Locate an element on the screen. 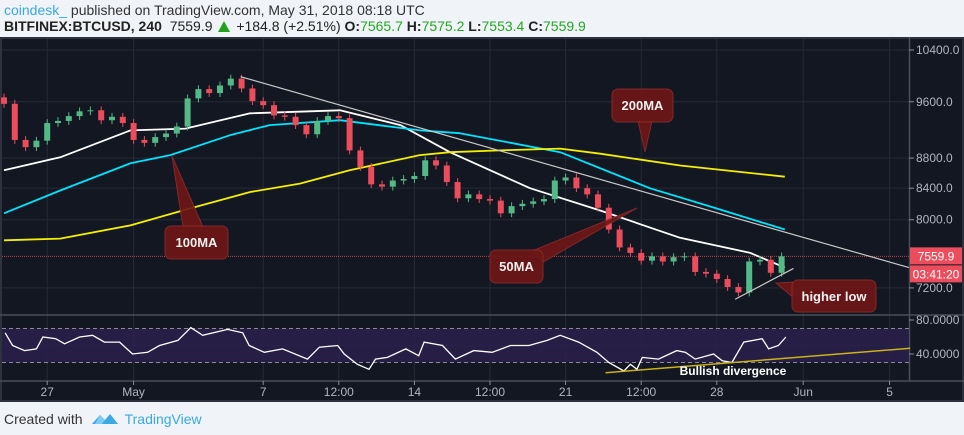  close-value: 7559.9 is located at coordinates (564, 26).